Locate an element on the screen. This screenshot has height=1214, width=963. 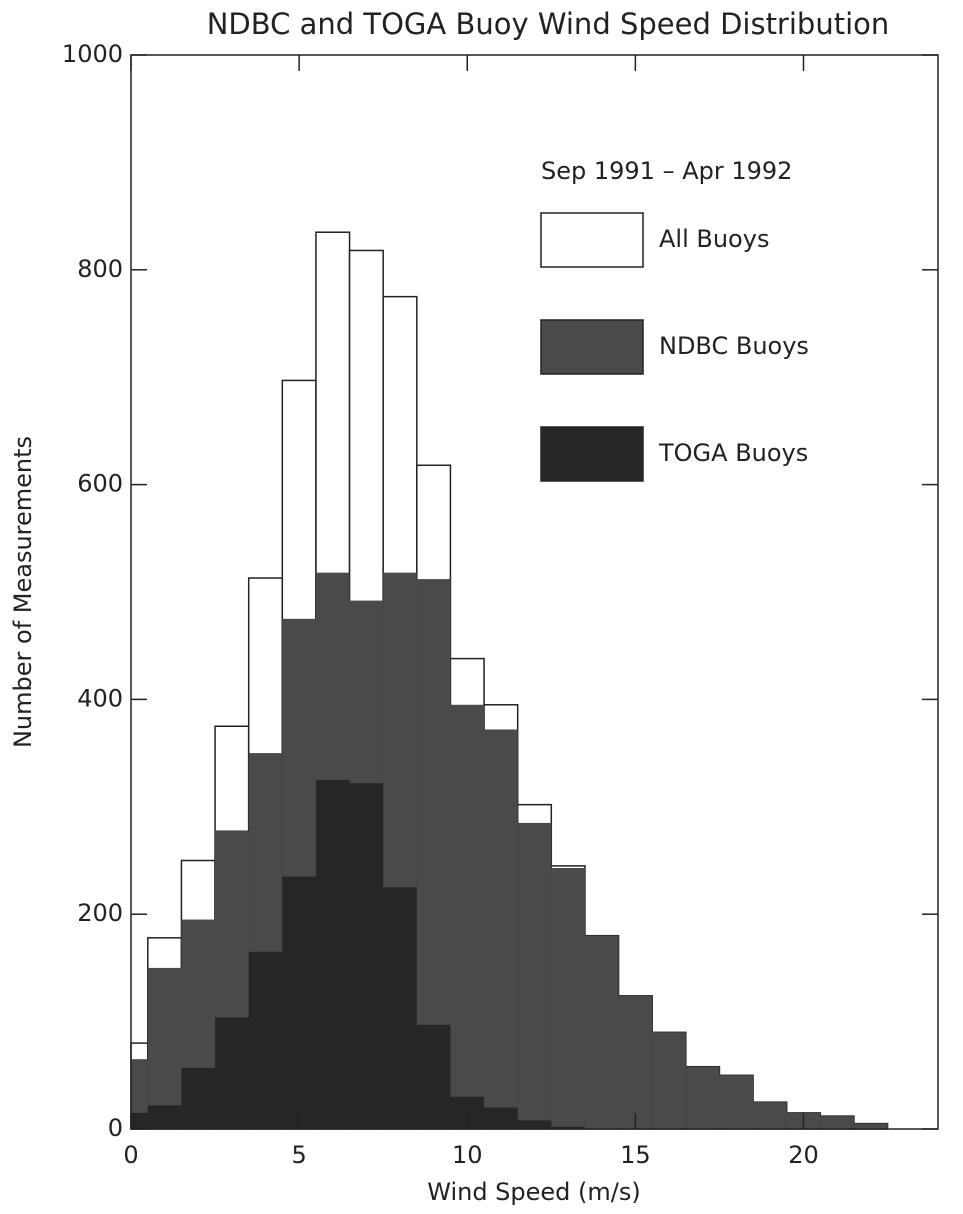
legend-label: All Buoys is located at coordinates (714, 239).